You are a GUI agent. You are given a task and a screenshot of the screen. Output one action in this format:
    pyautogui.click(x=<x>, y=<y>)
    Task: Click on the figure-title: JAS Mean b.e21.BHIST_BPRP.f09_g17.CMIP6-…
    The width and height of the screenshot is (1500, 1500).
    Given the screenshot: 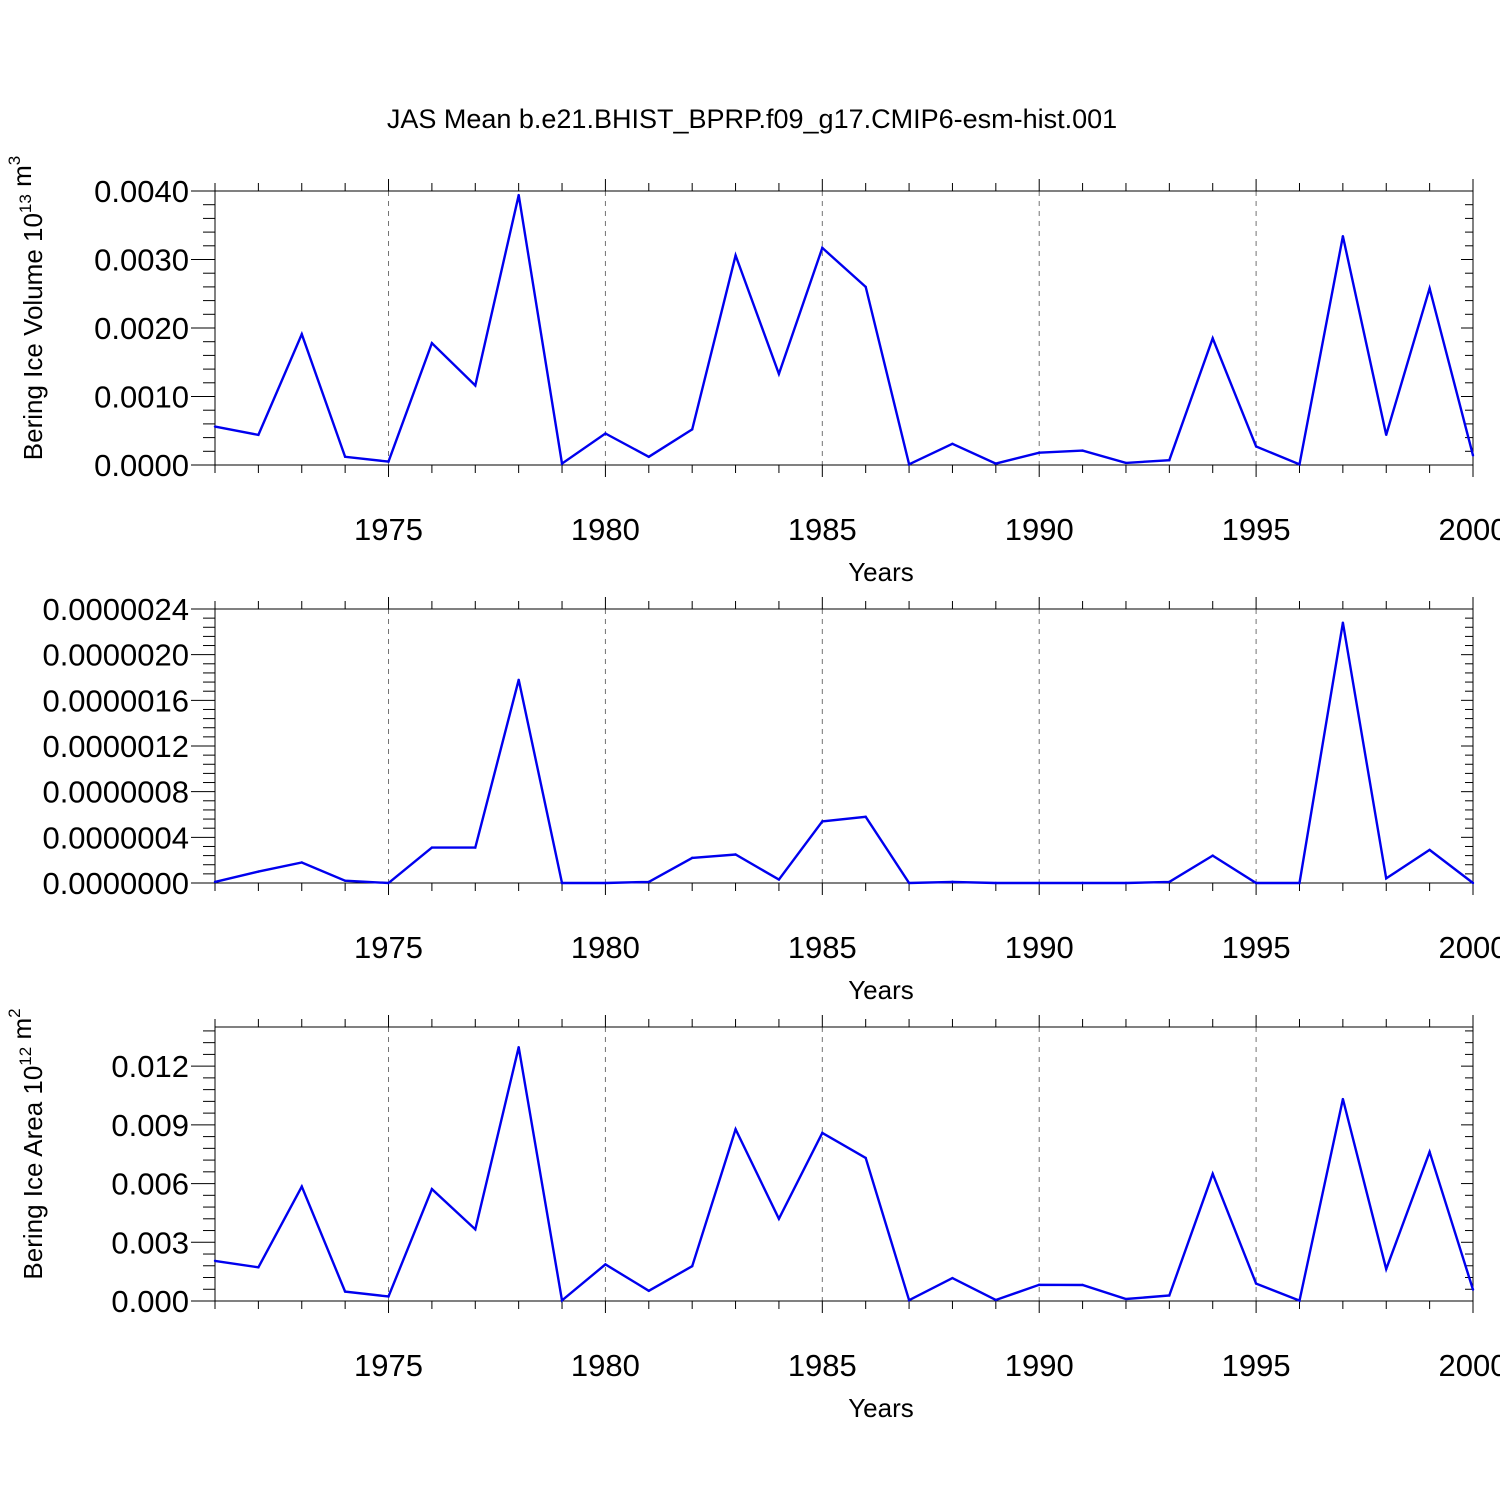 What is the action you would take?
    pyautogui.click(x=752, y=119)
    